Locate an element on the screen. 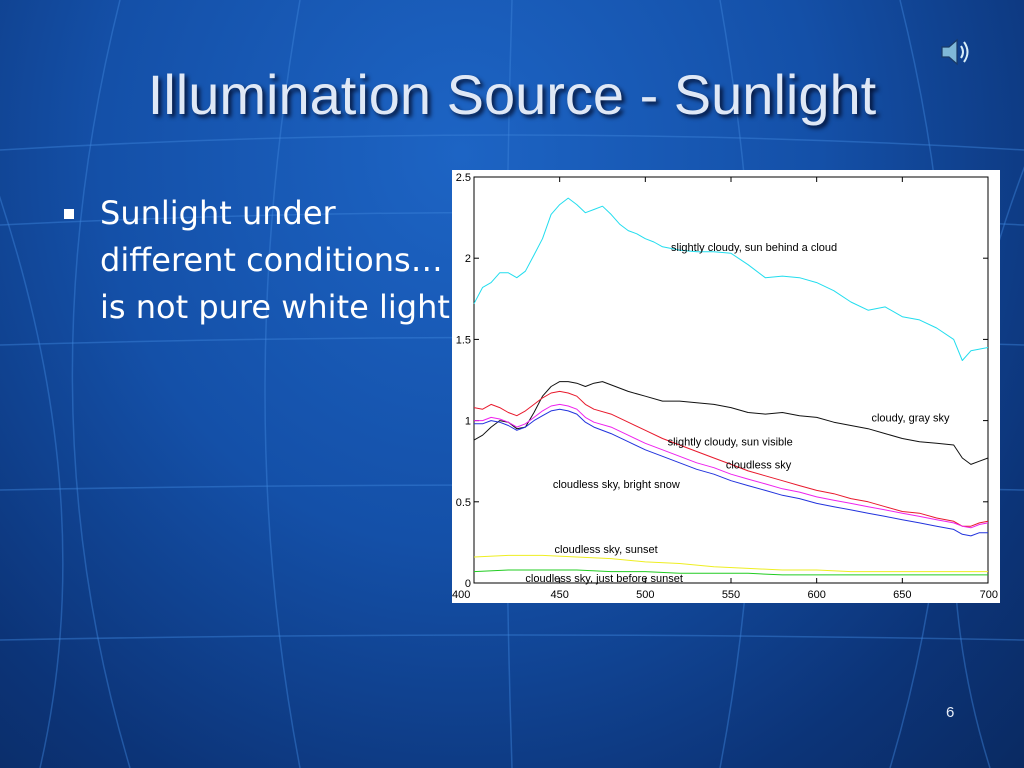 The width and height of the screenshot is (1024, 768). x-tick-label: 400 is located at coordinates (461, 595).